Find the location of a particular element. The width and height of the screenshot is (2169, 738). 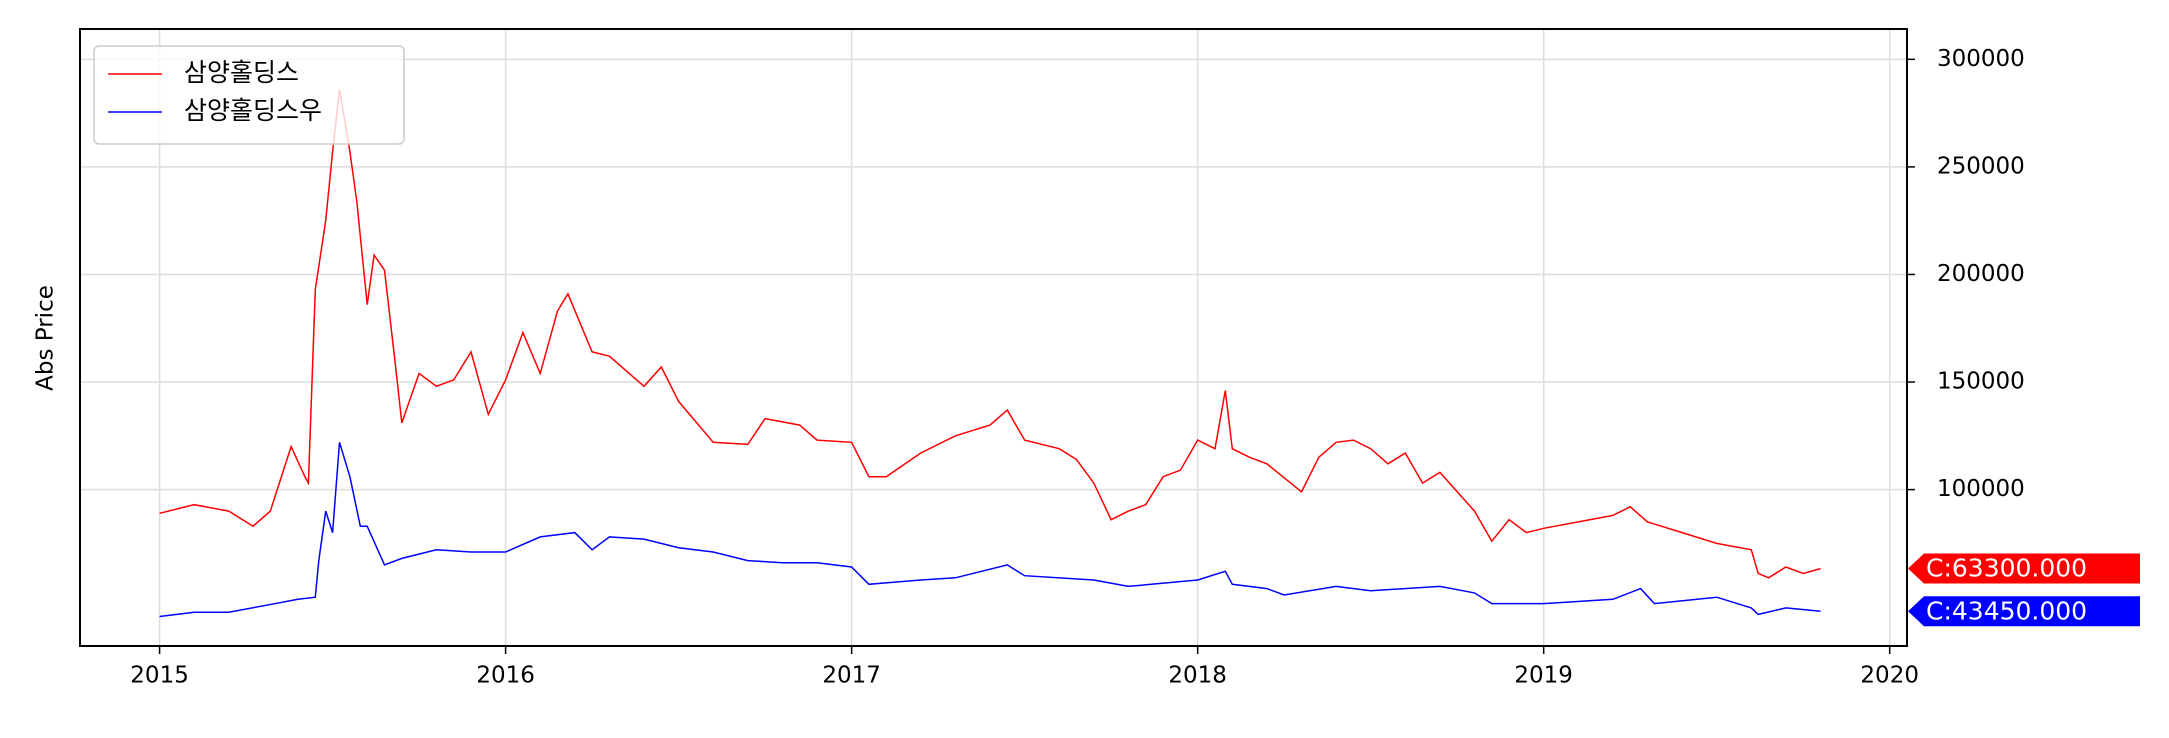

x-tick-label: 2017 is located at coordinates (851, 676).